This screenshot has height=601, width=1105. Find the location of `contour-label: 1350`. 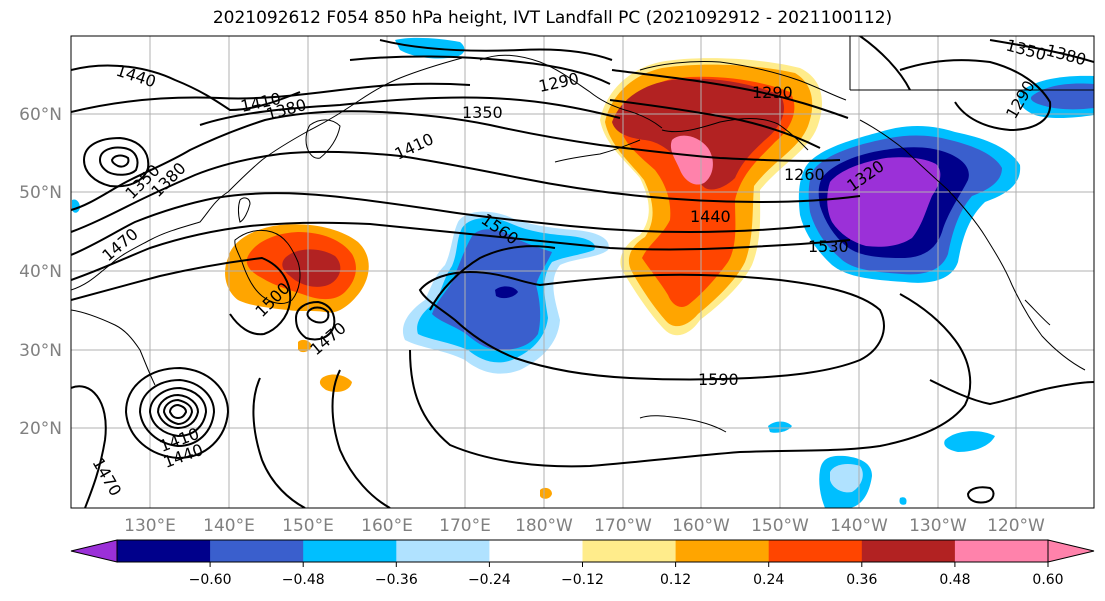

contour-label: 1350 is located at coordinates (482, 112).